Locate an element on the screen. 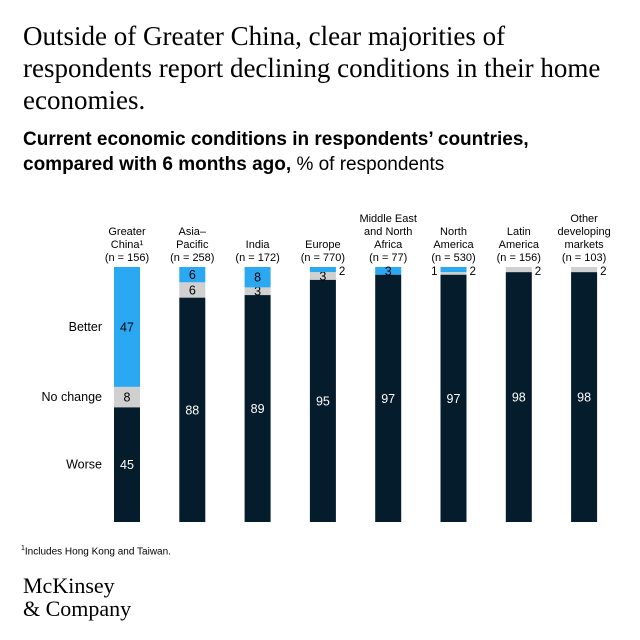 Image resolution: width=640 pixels, height=640 pixels. category-label: India is located at coordinates (258, 245).